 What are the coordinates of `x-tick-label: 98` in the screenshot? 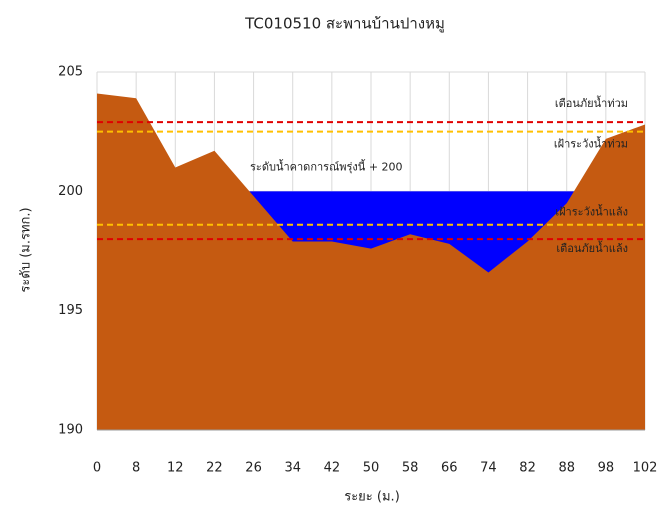 It's located at (606, 468).